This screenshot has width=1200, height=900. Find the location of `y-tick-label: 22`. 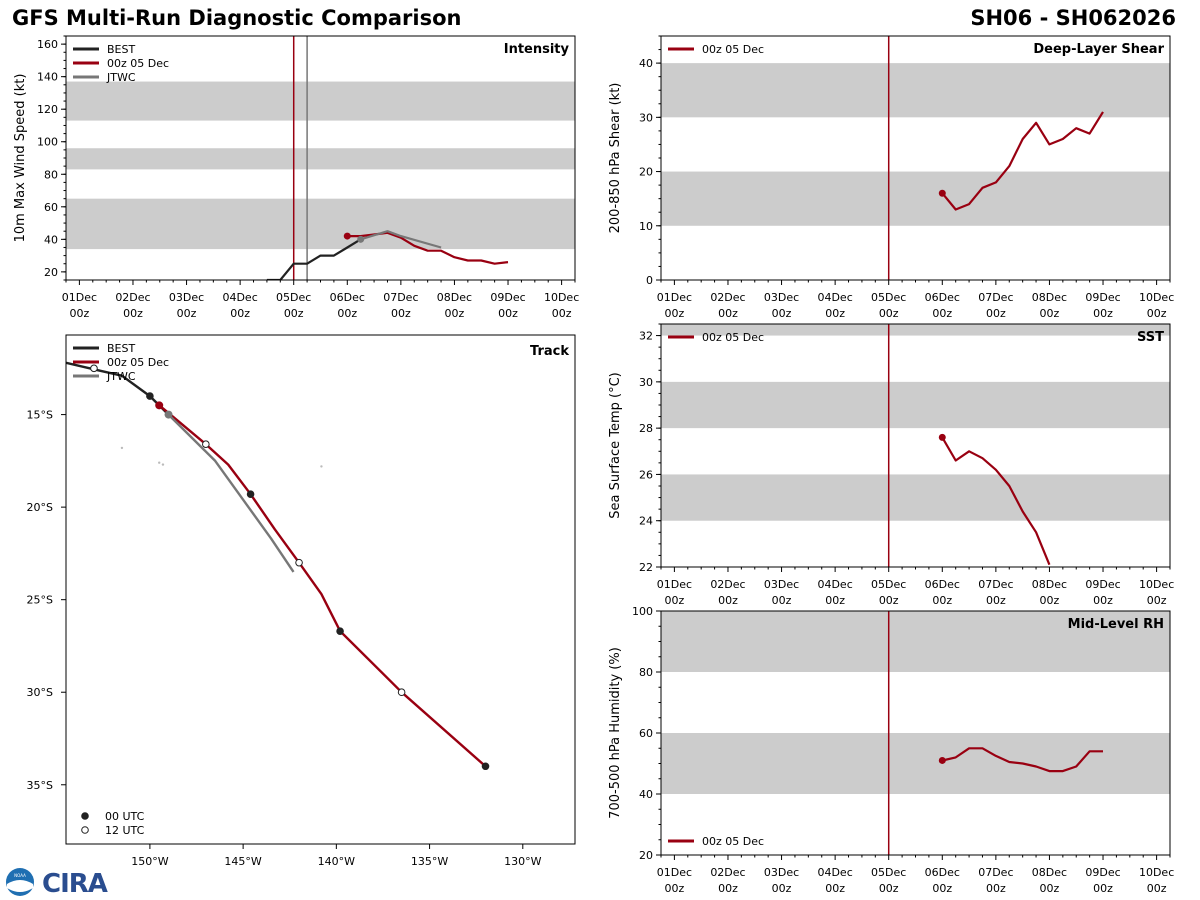

y-tick-label: 22 is located at coordinates (646, 567).